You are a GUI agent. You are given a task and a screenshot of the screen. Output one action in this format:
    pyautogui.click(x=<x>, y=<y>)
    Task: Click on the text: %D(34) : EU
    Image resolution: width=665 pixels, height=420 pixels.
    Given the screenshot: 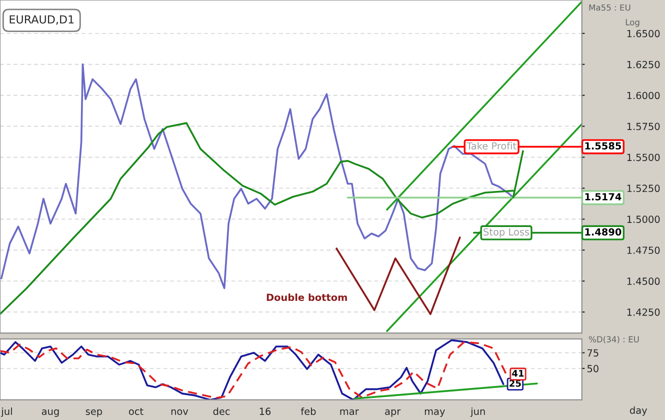 What is the action you would take?
    pyautogui.click(x=613, y=340)
    